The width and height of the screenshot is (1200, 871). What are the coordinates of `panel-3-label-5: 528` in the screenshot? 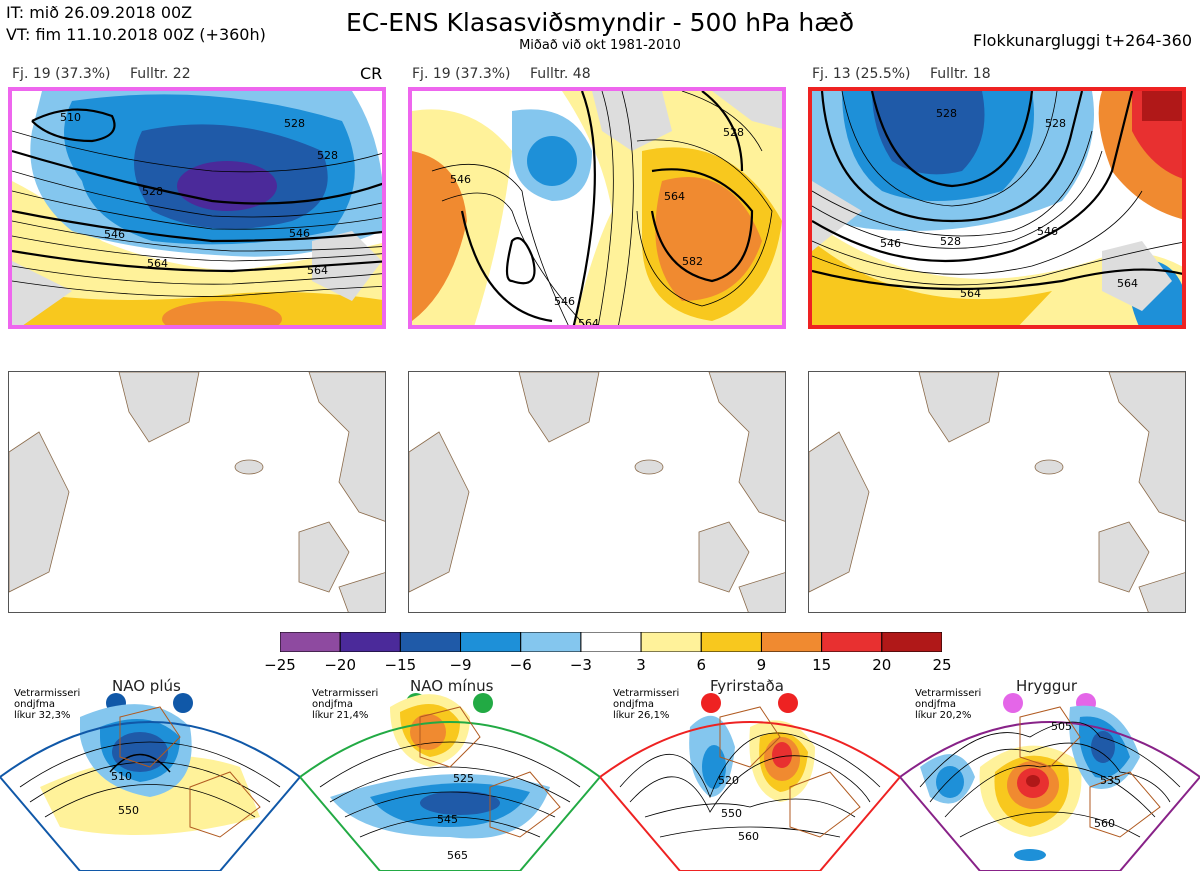 It's located at (946, 113).